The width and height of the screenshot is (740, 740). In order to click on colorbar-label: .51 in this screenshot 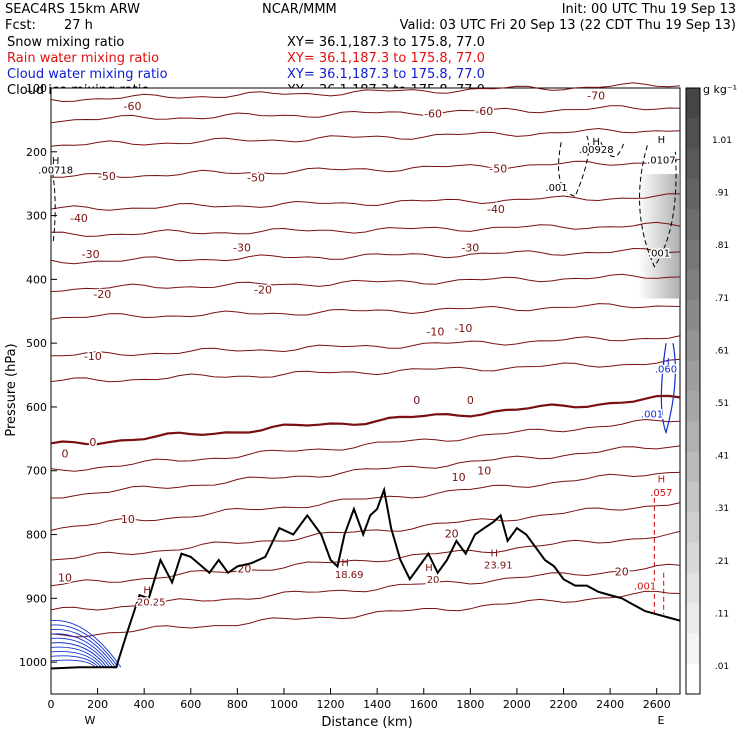, I will do `click(722, 404)`.